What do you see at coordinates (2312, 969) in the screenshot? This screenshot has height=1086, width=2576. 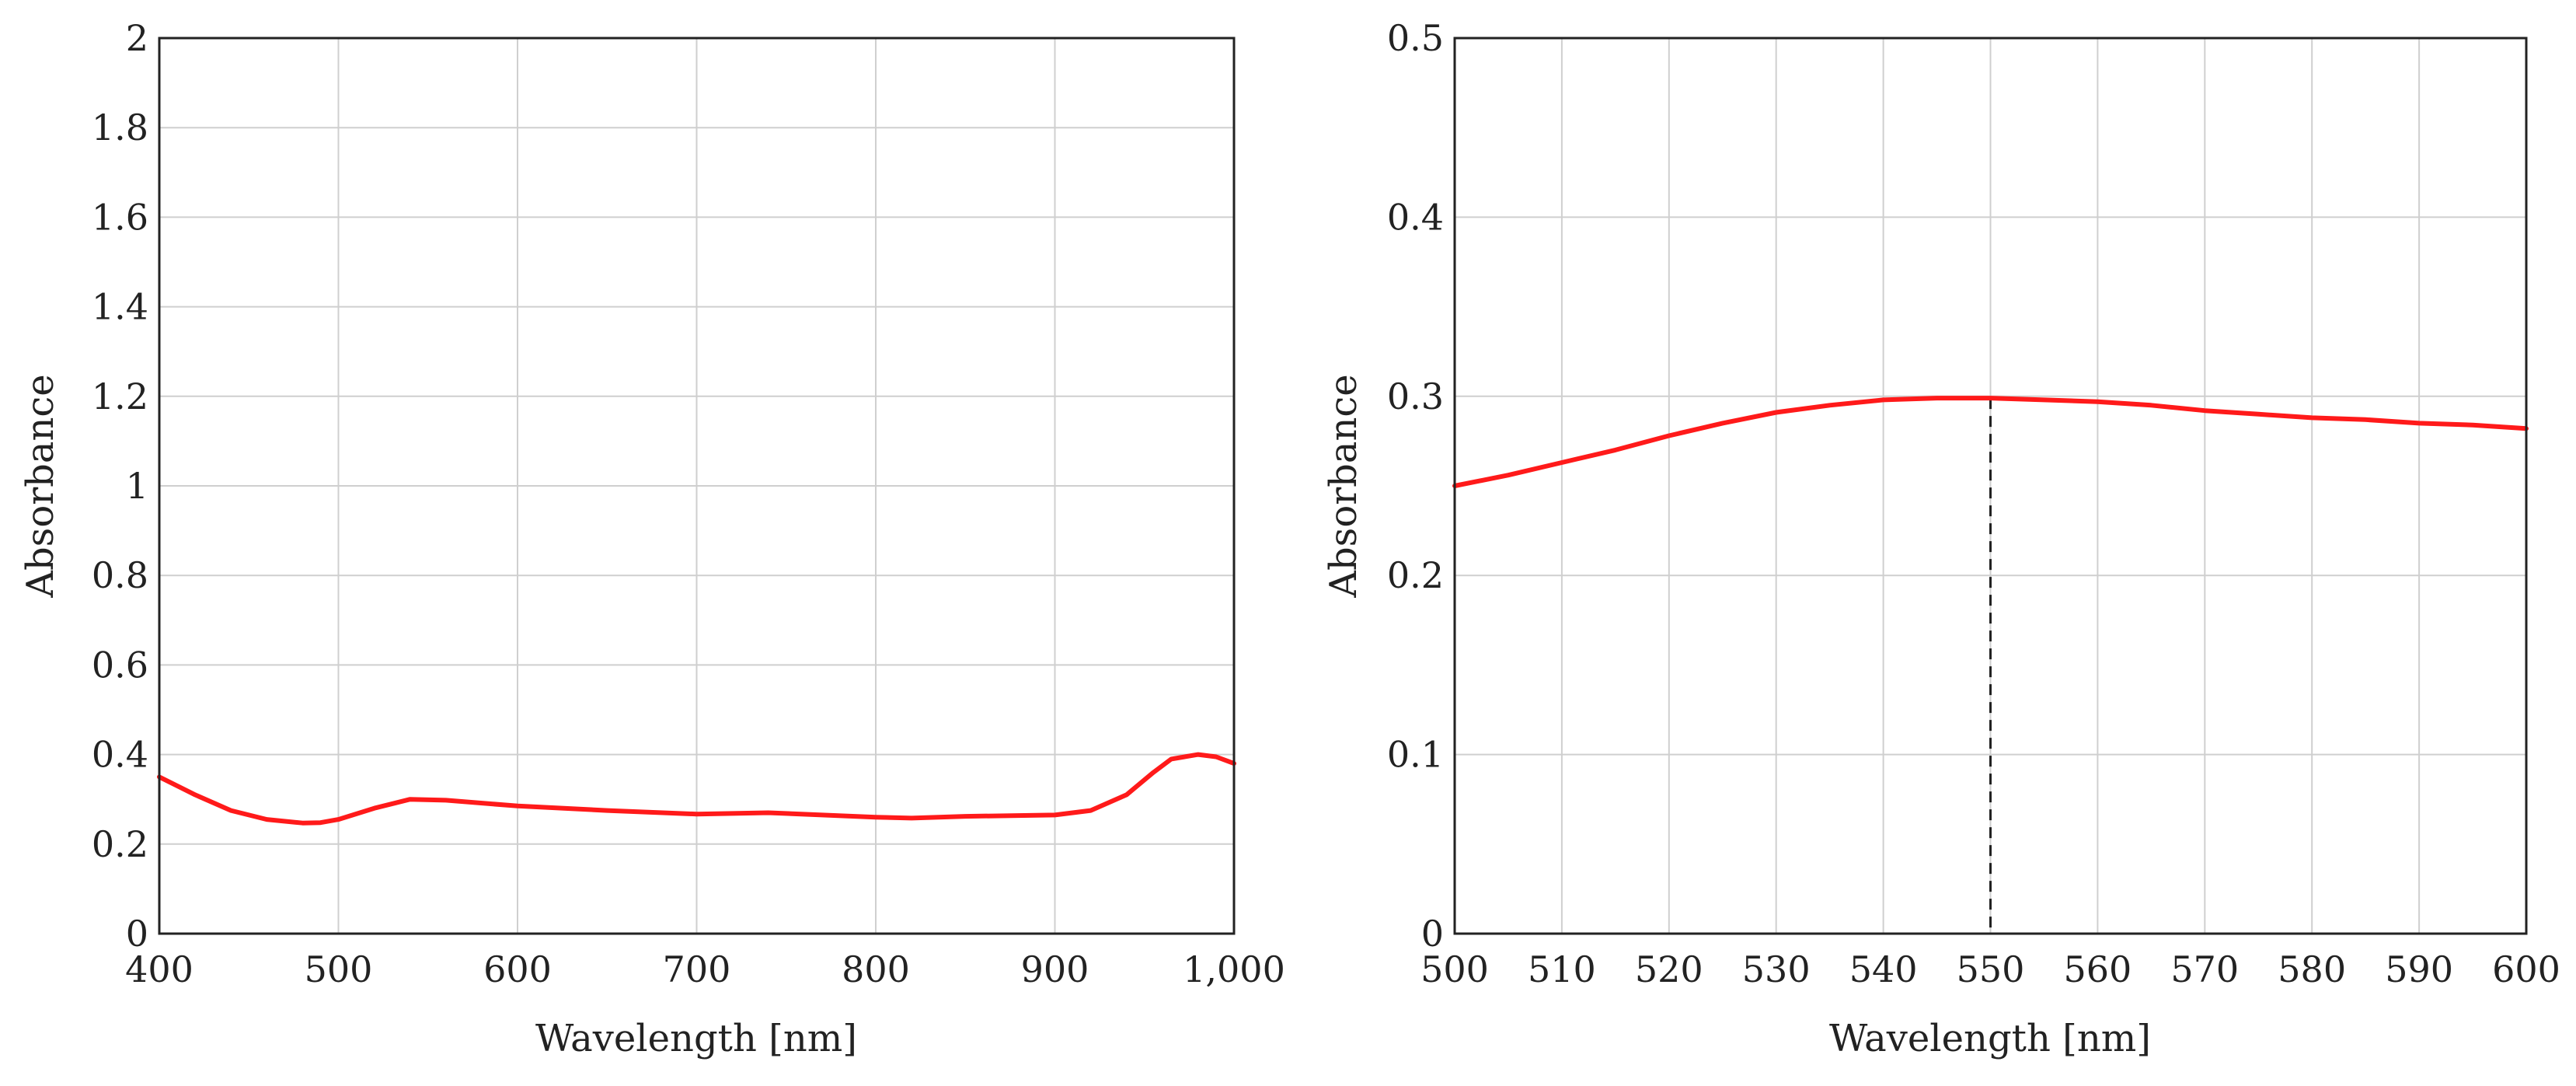 I see `x-tick-label: 580` at bounding box center [2312, 969].